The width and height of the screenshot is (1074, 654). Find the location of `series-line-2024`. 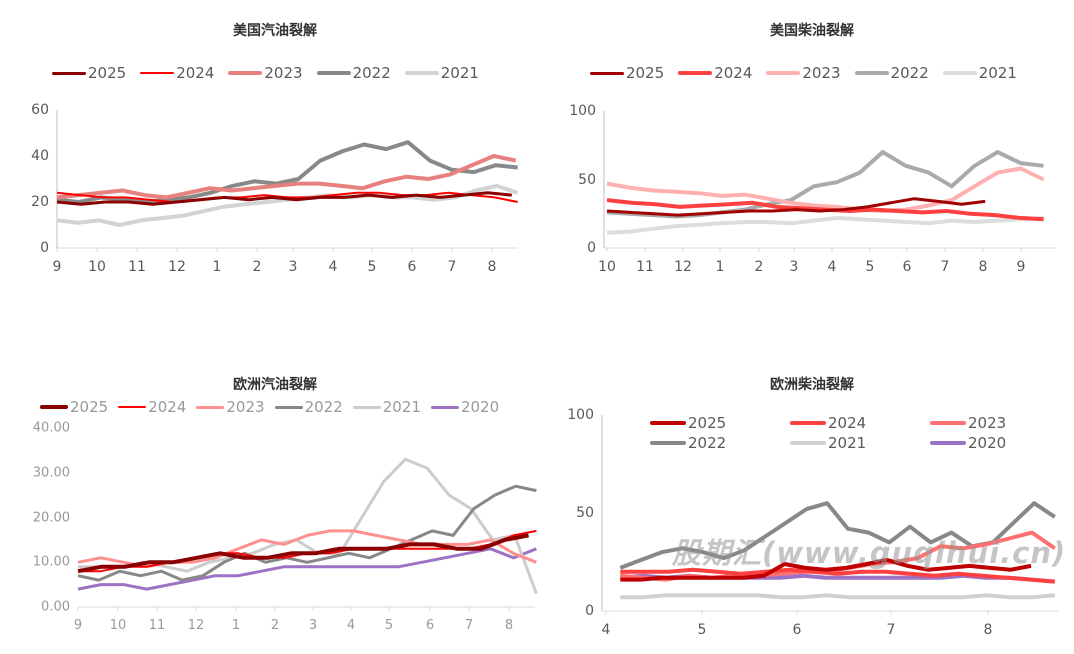

series-line-2024 is located at coordinates (837, 575).